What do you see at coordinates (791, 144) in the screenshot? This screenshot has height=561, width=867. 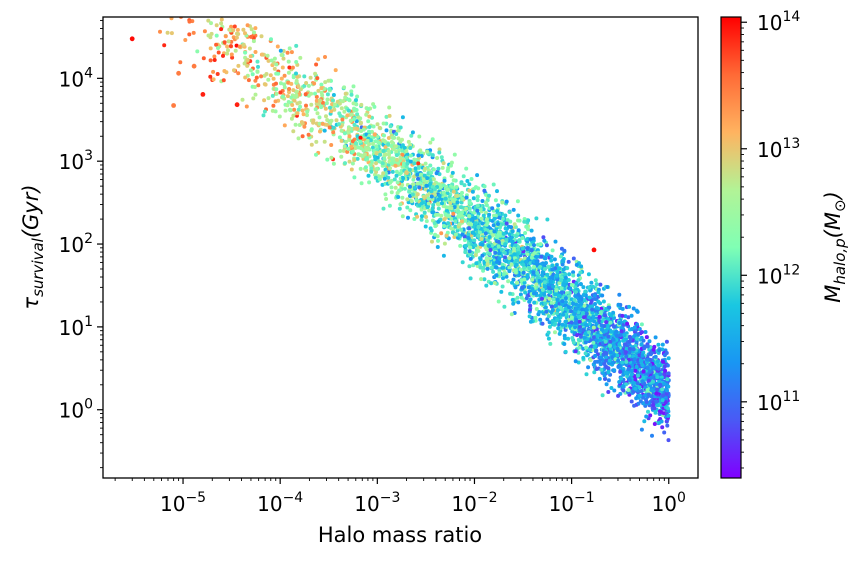 I see `colorbar-tick-label-exp: 13` at bounding box center [791, 144].